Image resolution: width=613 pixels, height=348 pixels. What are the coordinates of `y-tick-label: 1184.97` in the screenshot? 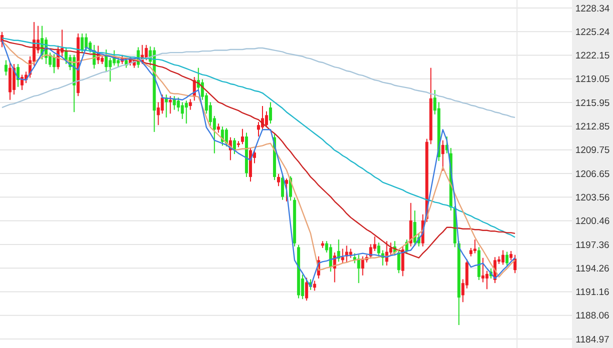 It's located at (593, 340).